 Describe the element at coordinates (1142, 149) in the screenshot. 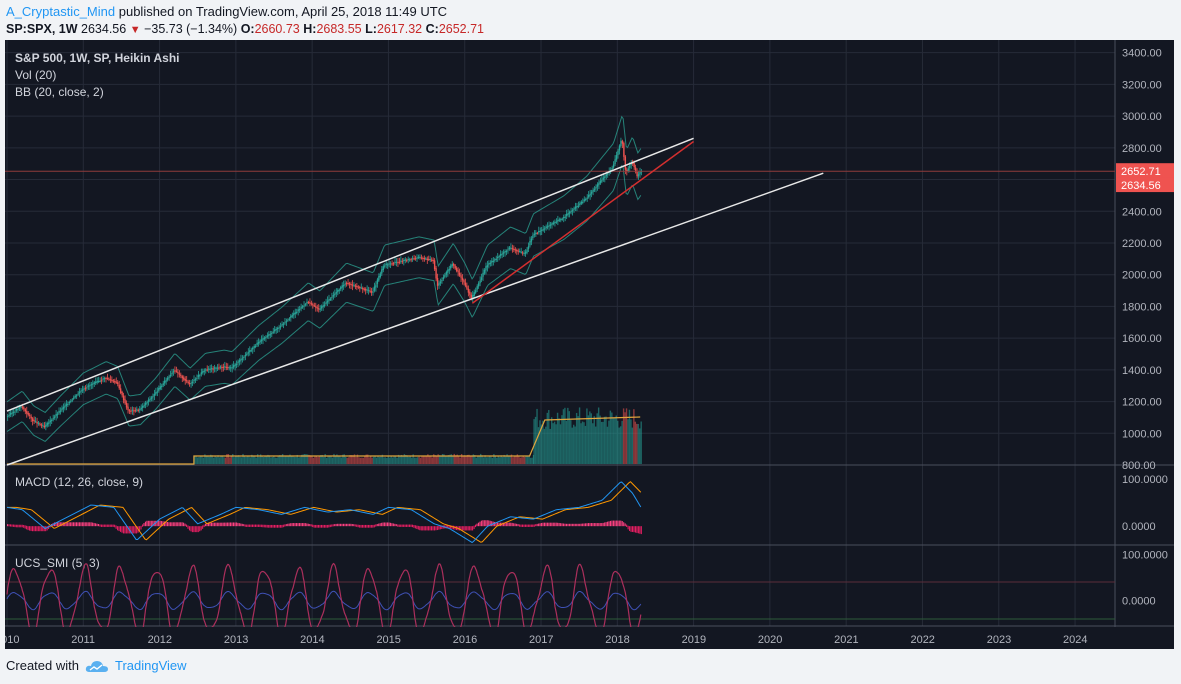

I see `price-tick-label: 2800.00` at that location.